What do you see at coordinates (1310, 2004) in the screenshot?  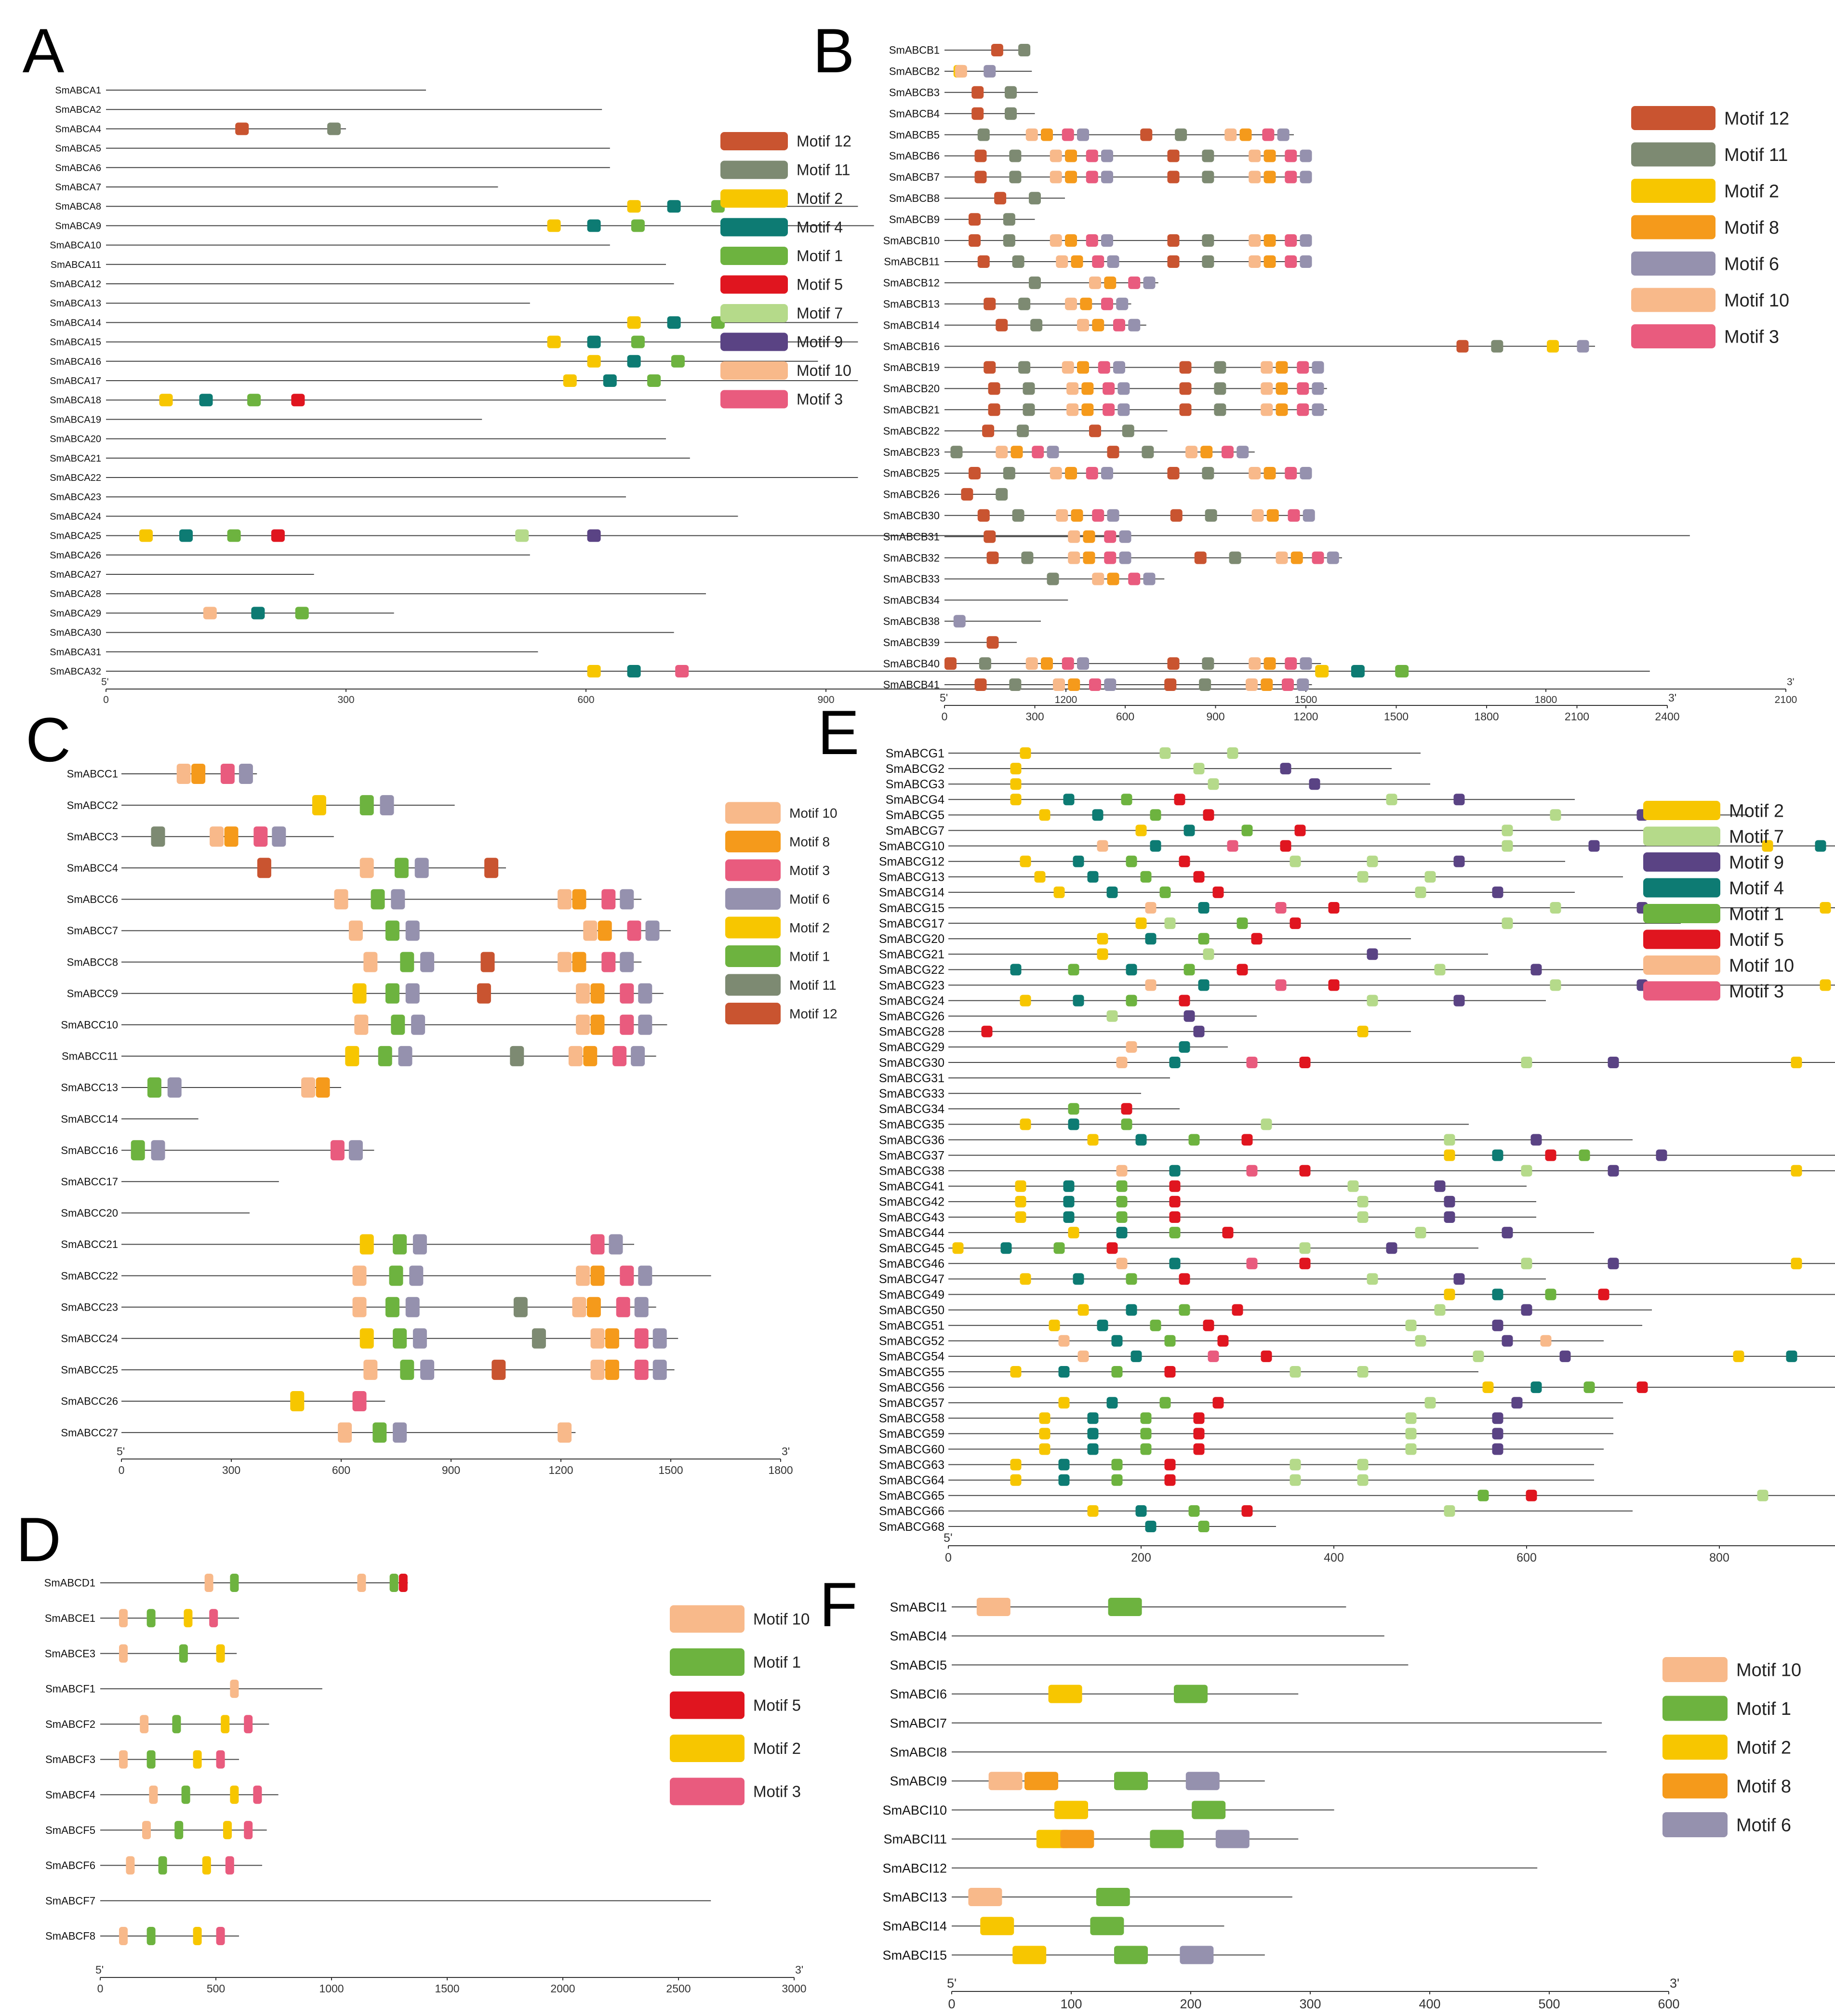 I see `axis-tick-label: 300` at bounding box center [1310, 2004].